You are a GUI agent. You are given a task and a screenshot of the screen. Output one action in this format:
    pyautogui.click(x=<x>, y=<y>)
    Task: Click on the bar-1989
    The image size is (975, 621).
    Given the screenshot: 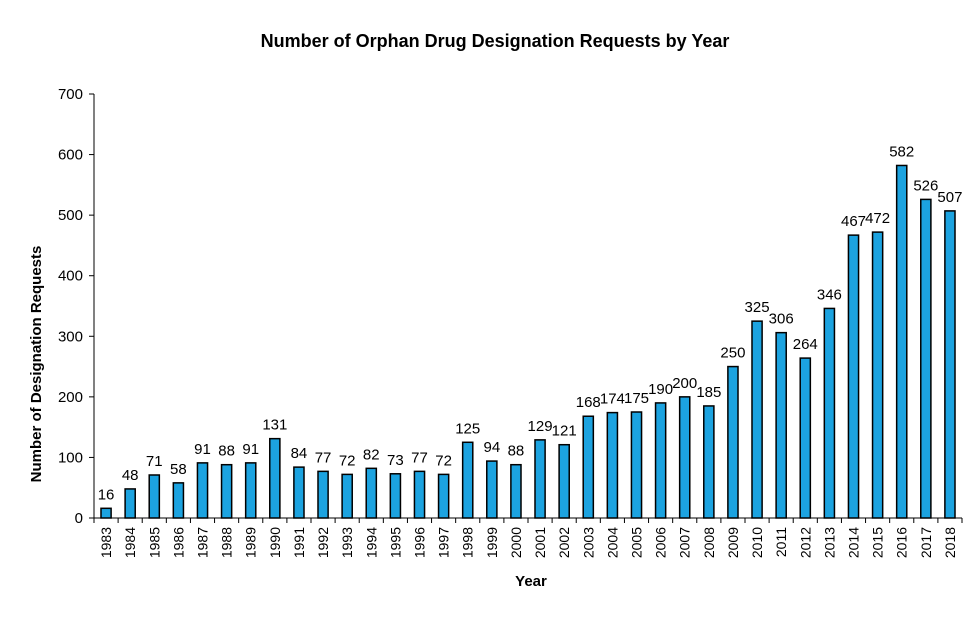 What is the action you would take?
    pyautogui.click(x=250, y=490)
    